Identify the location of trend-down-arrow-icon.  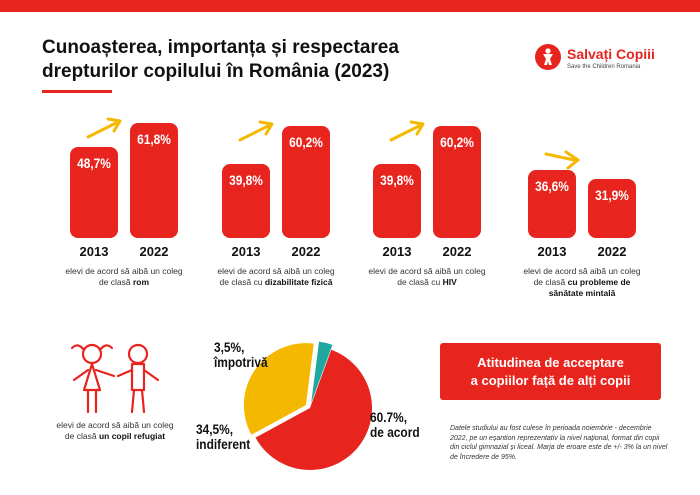
(562, 160).